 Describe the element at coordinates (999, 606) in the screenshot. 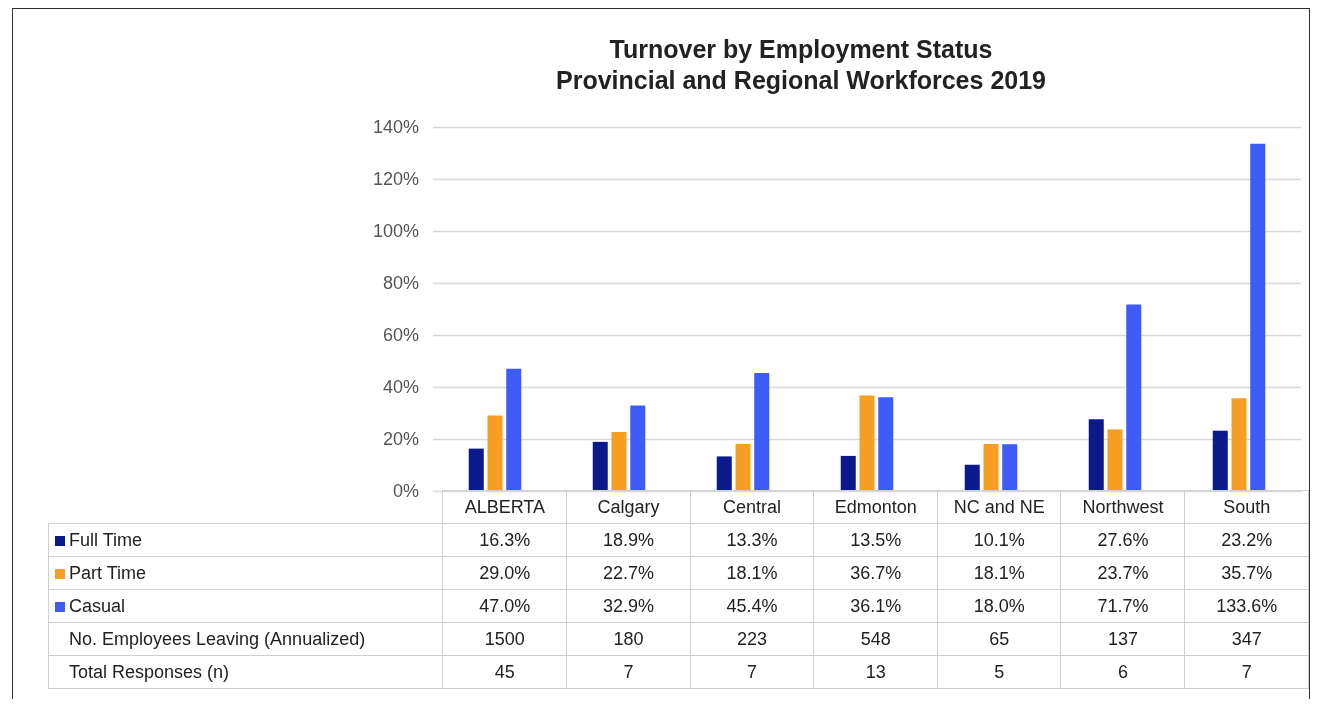

I see `data-label: 18.0%` at that location.